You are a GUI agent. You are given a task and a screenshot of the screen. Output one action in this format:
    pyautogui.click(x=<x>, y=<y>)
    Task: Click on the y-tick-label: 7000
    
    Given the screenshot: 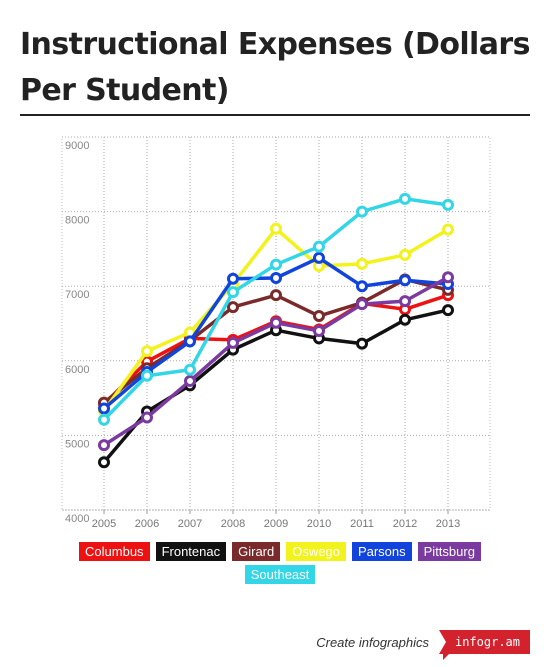 What is the action you would take?
    pyautogui.click(x=77, y=295)
    